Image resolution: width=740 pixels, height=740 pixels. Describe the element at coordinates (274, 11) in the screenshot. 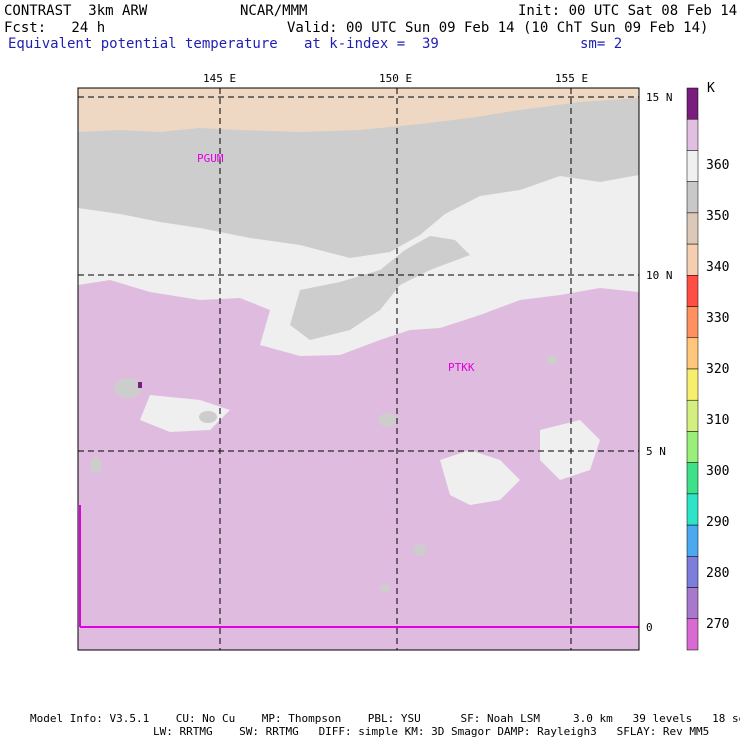

I see `center-name: NCAR/MMM` at that location.